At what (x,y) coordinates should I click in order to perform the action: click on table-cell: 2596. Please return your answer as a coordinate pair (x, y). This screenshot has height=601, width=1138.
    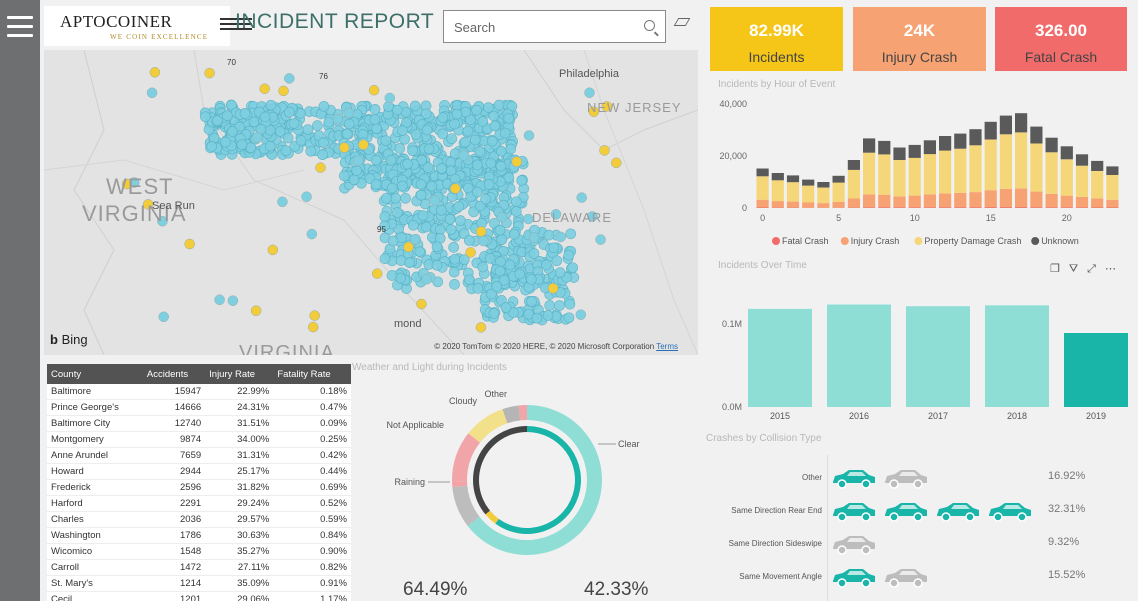
    Looking at the image, I should click on (174, 487).